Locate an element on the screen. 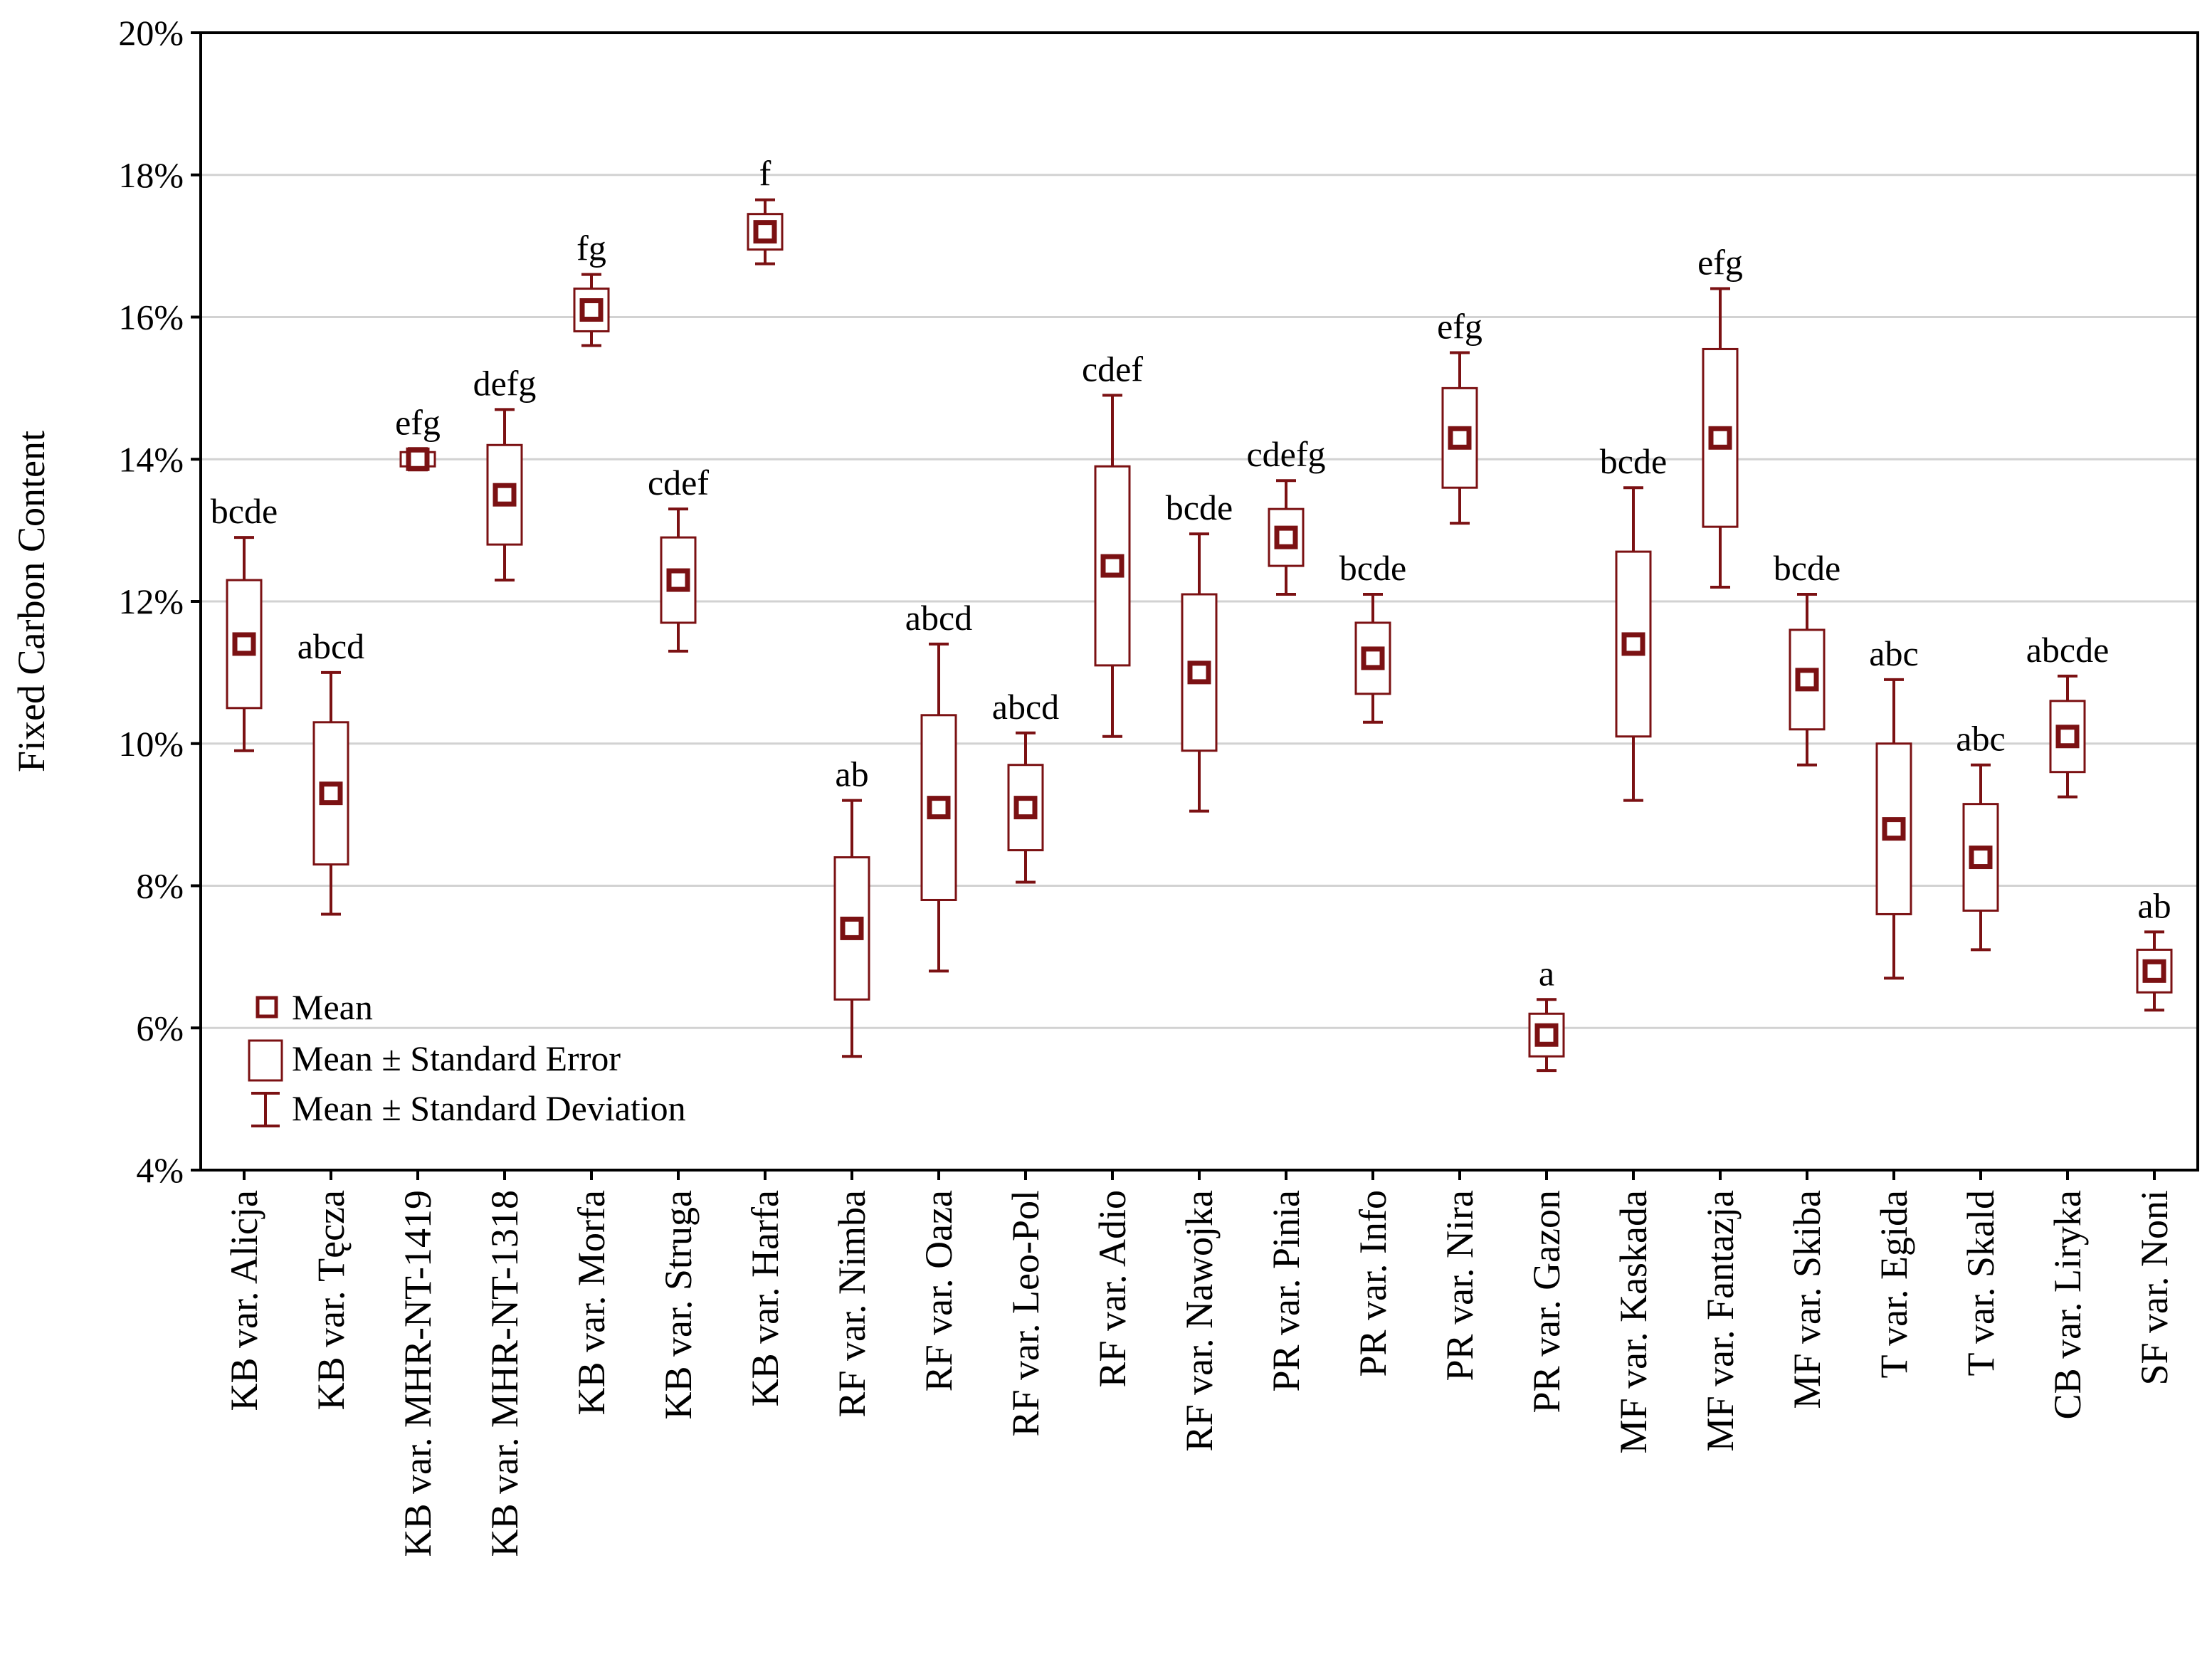 The width and height of the screenshot is (2212, 1674). y-tick-label: 6% is located at coordinates (160, 1028).